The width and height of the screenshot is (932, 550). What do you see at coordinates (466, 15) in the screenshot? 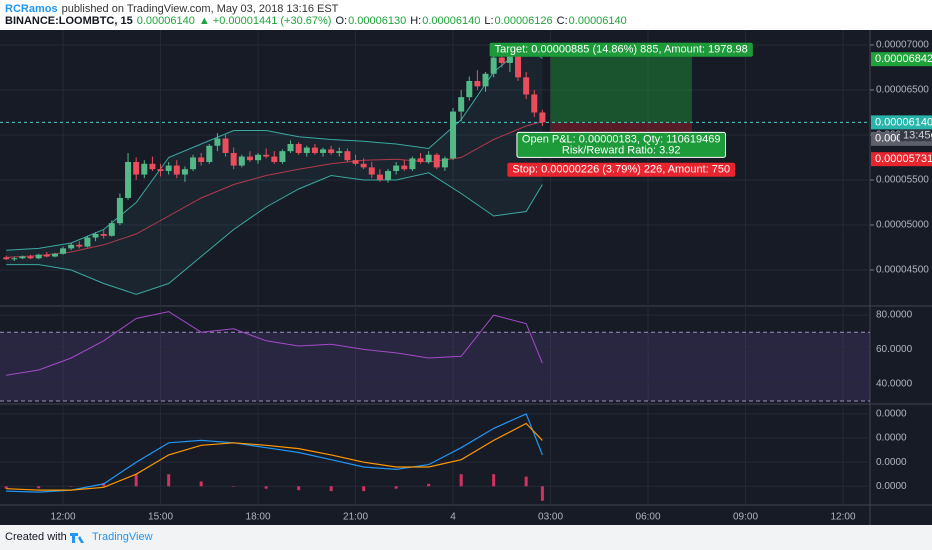
I see `header-bg` at bounding box center [466, 15].